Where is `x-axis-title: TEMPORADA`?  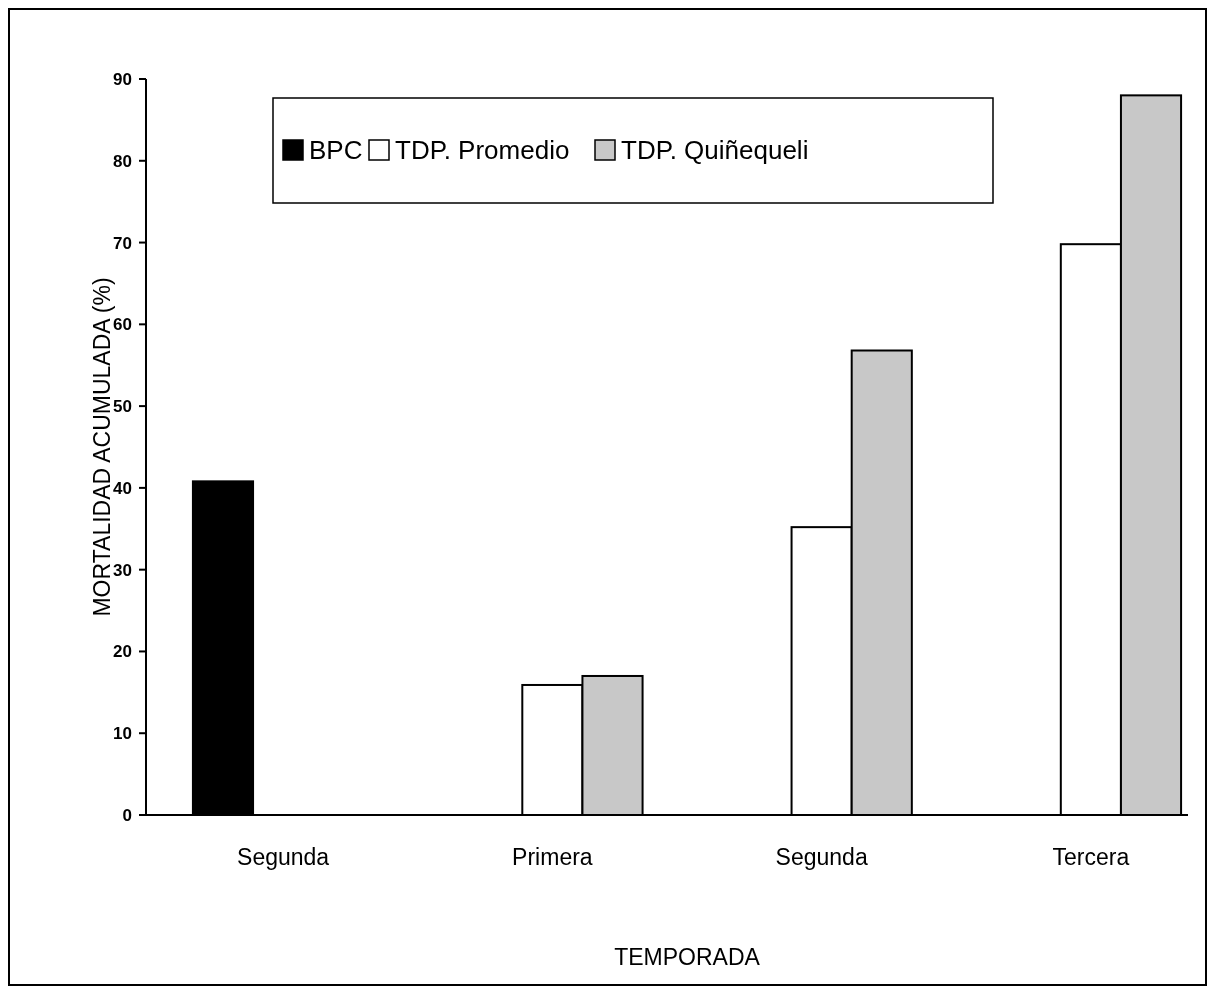
x-axis-title: TEMPORADA is located at coordinates (687, 957).